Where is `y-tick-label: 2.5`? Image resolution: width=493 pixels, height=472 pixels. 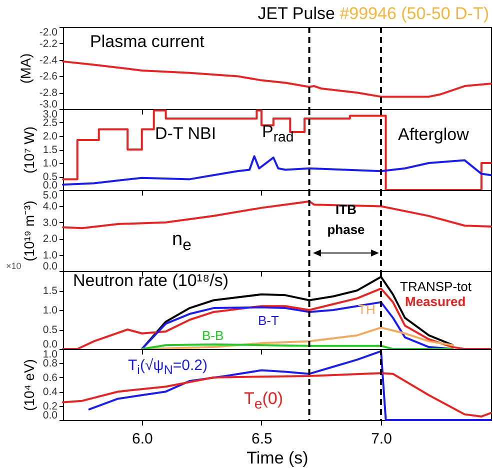
y-tick-label: 2.5 is located at coordinates (50, 123).